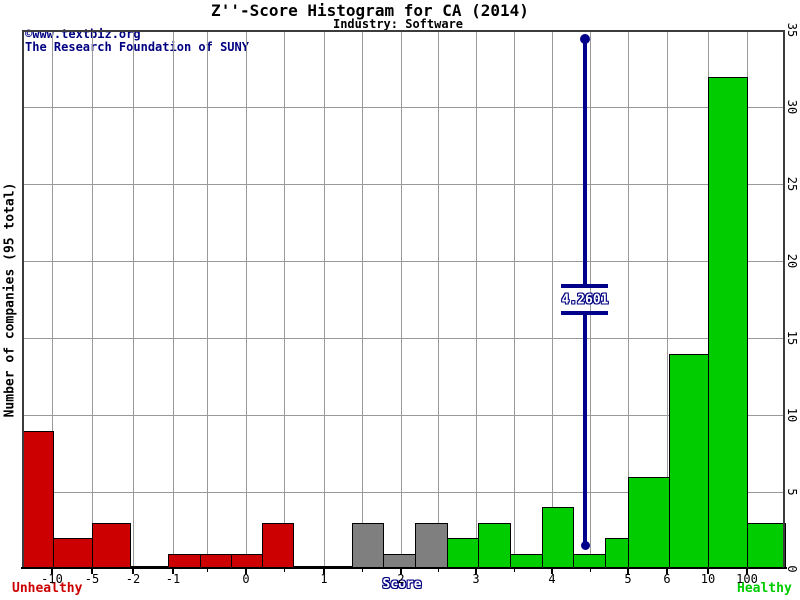 This screenshot has width=800, height=600. What do you see at coordinates (792, 184) in the screenshot?
I see `y-tick-label: 25` at bounding box center [792, 184].